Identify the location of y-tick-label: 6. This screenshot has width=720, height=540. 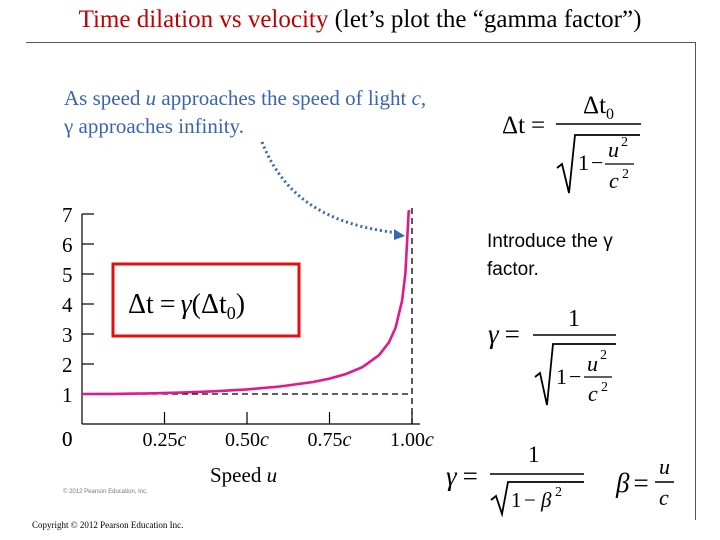
(67, 245).